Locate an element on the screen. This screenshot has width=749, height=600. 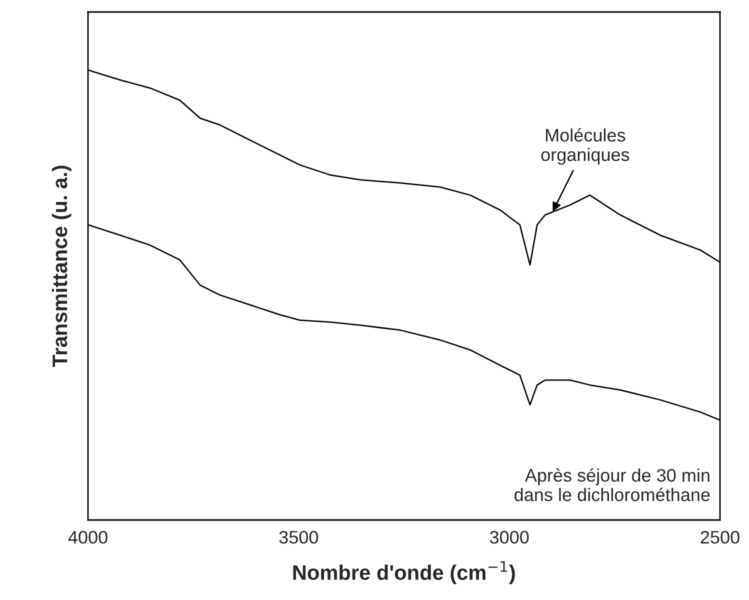
x-tick-label: 3500 is located at coordinates (298, 537).